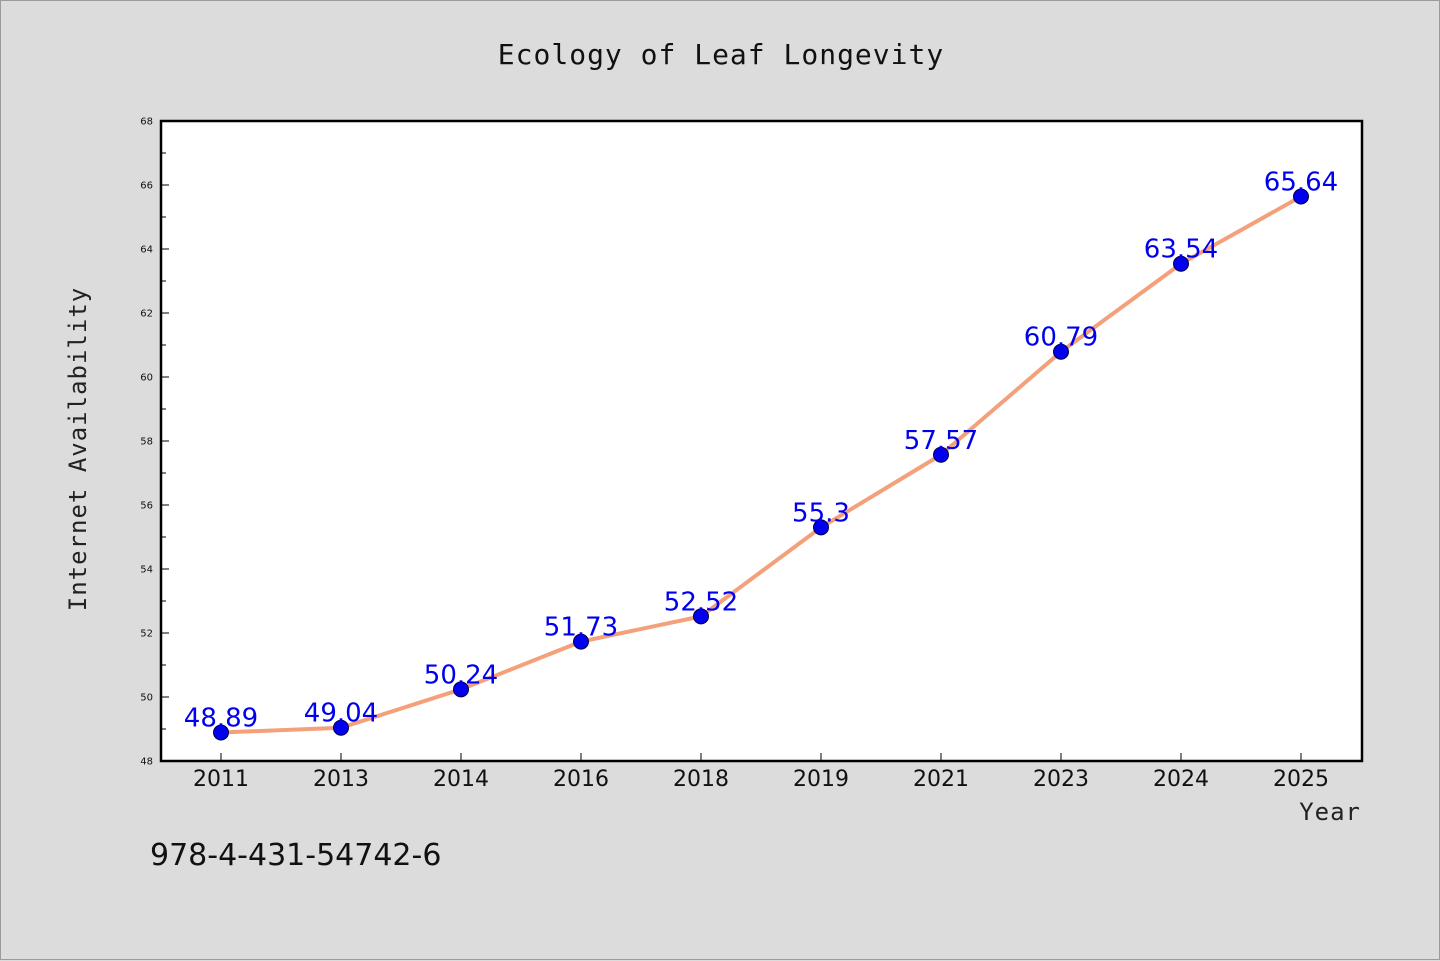 The image size is (1440, 961). Describe the element at coordinates (1181, 250) in the screenshot. I see `data-label: 63.54` at that location.